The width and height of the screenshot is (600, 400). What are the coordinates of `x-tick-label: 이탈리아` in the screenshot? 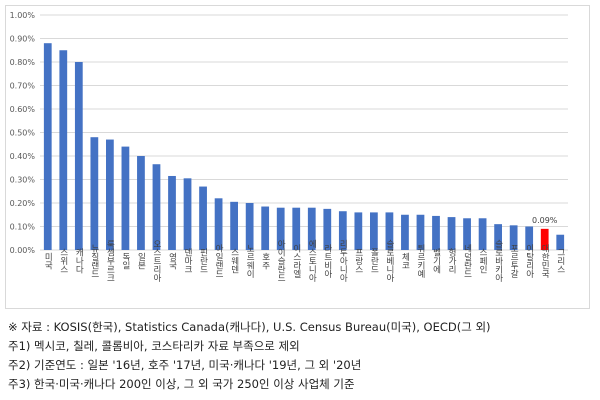 It's located at (529, 260).